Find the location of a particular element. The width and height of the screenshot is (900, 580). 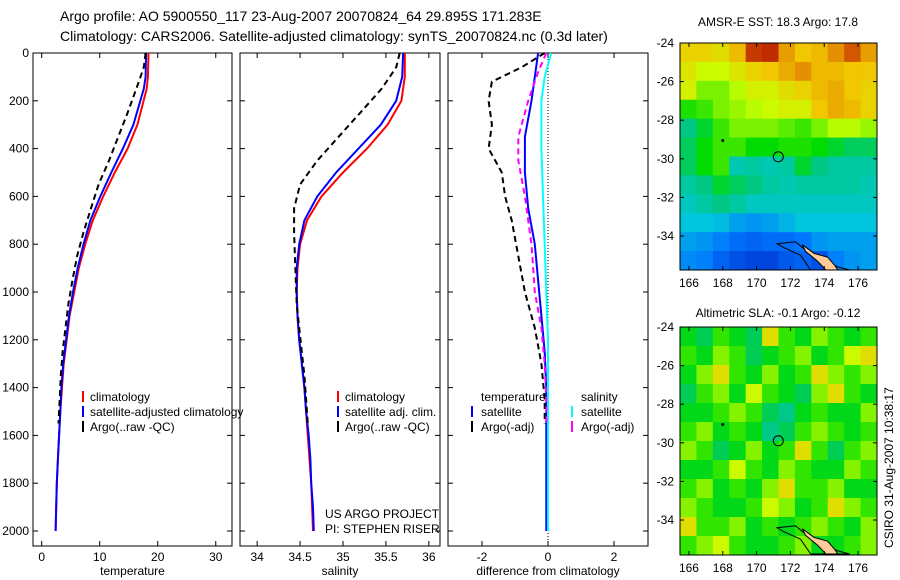

x-tick-label: 34 is located at coordinates (257, 557).